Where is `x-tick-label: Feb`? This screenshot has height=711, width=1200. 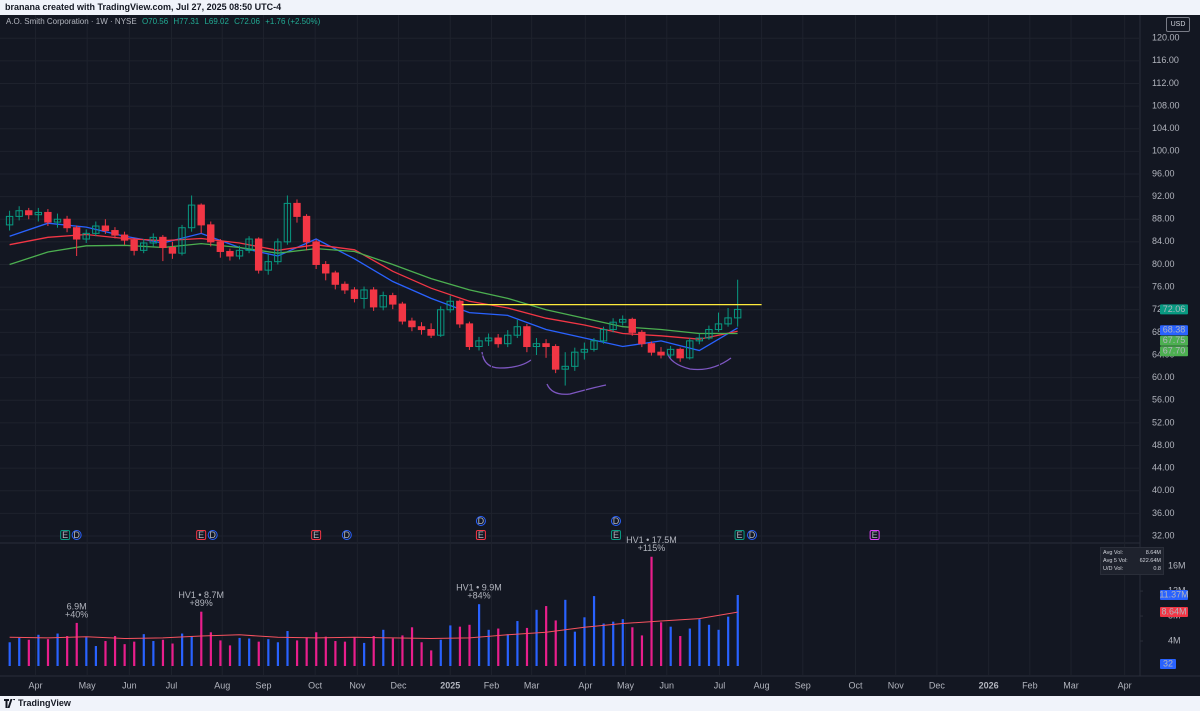 x-tick-label: Feb is located at coordinates (1030, 685).